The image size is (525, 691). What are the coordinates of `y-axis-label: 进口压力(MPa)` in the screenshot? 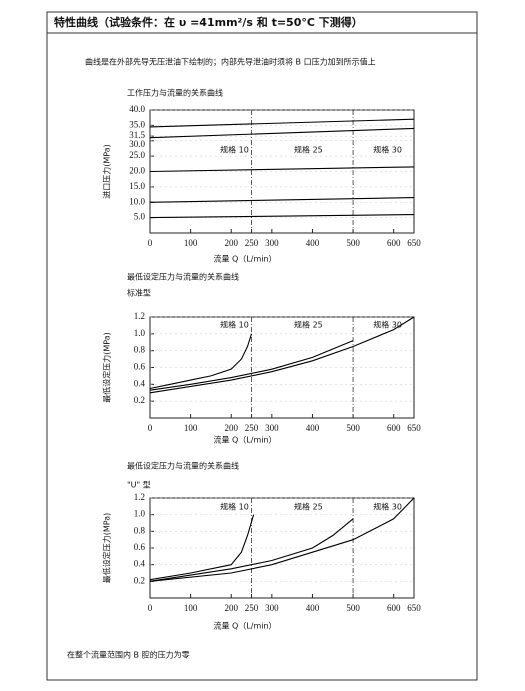 It's located at (107, 171).